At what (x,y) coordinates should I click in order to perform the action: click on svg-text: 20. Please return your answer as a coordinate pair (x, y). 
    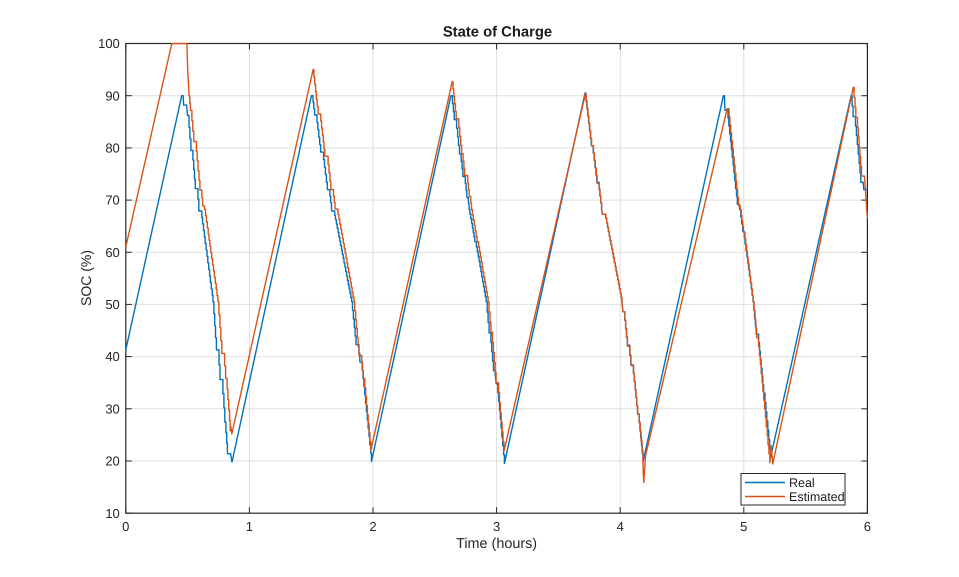
    Looking at the image, I should click on (112, 461).